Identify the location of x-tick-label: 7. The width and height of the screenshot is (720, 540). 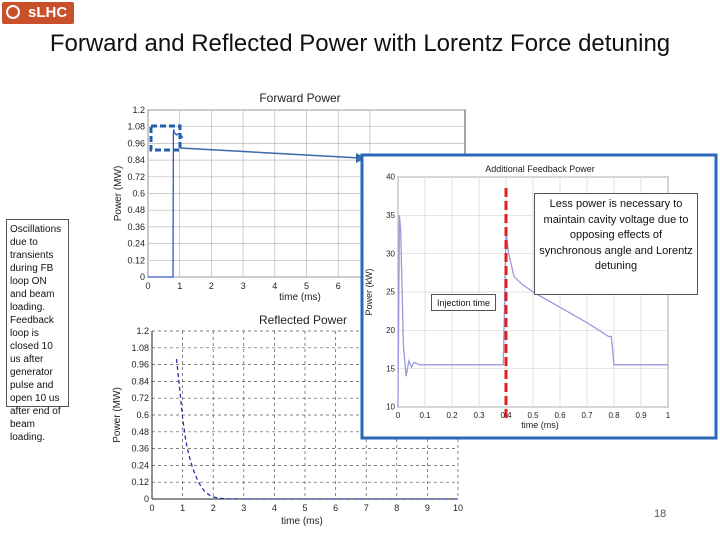
(366, 508).